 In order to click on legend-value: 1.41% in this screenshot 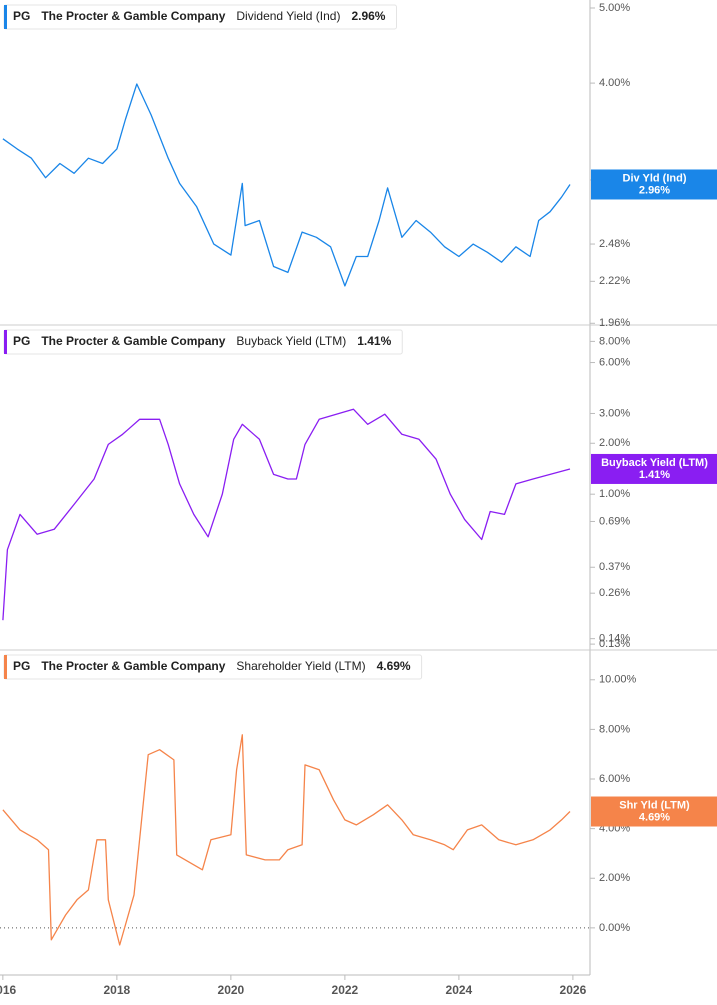, I will do `click(374, 341)`.